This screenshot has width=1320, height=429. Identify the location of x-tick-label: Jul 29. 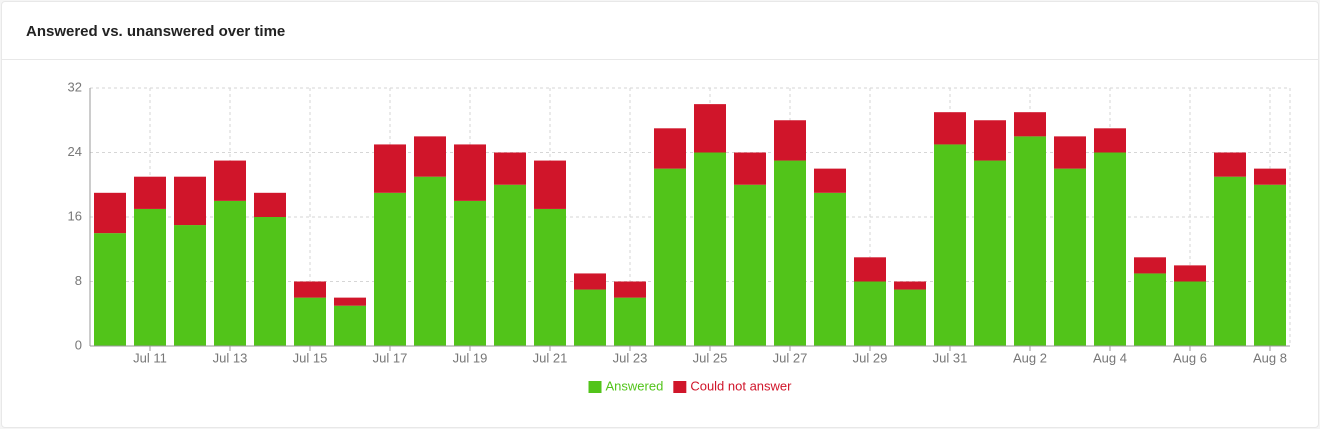
(870, 357).